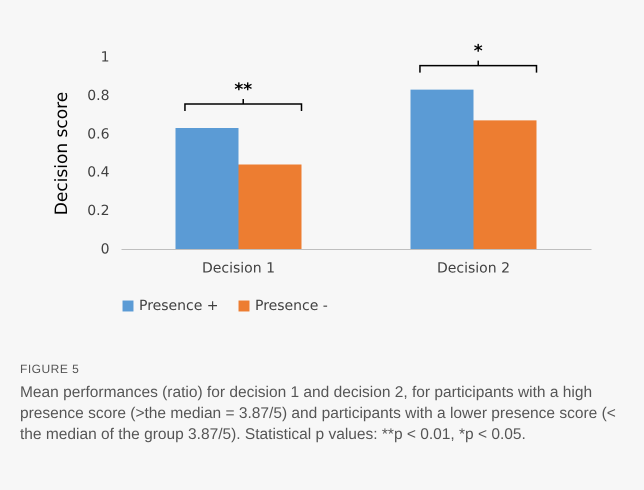  What do you see at coordinates (50, 369) in the screenshot?
I see `caption: FIGURE 5` at bounding box center [50, 369].